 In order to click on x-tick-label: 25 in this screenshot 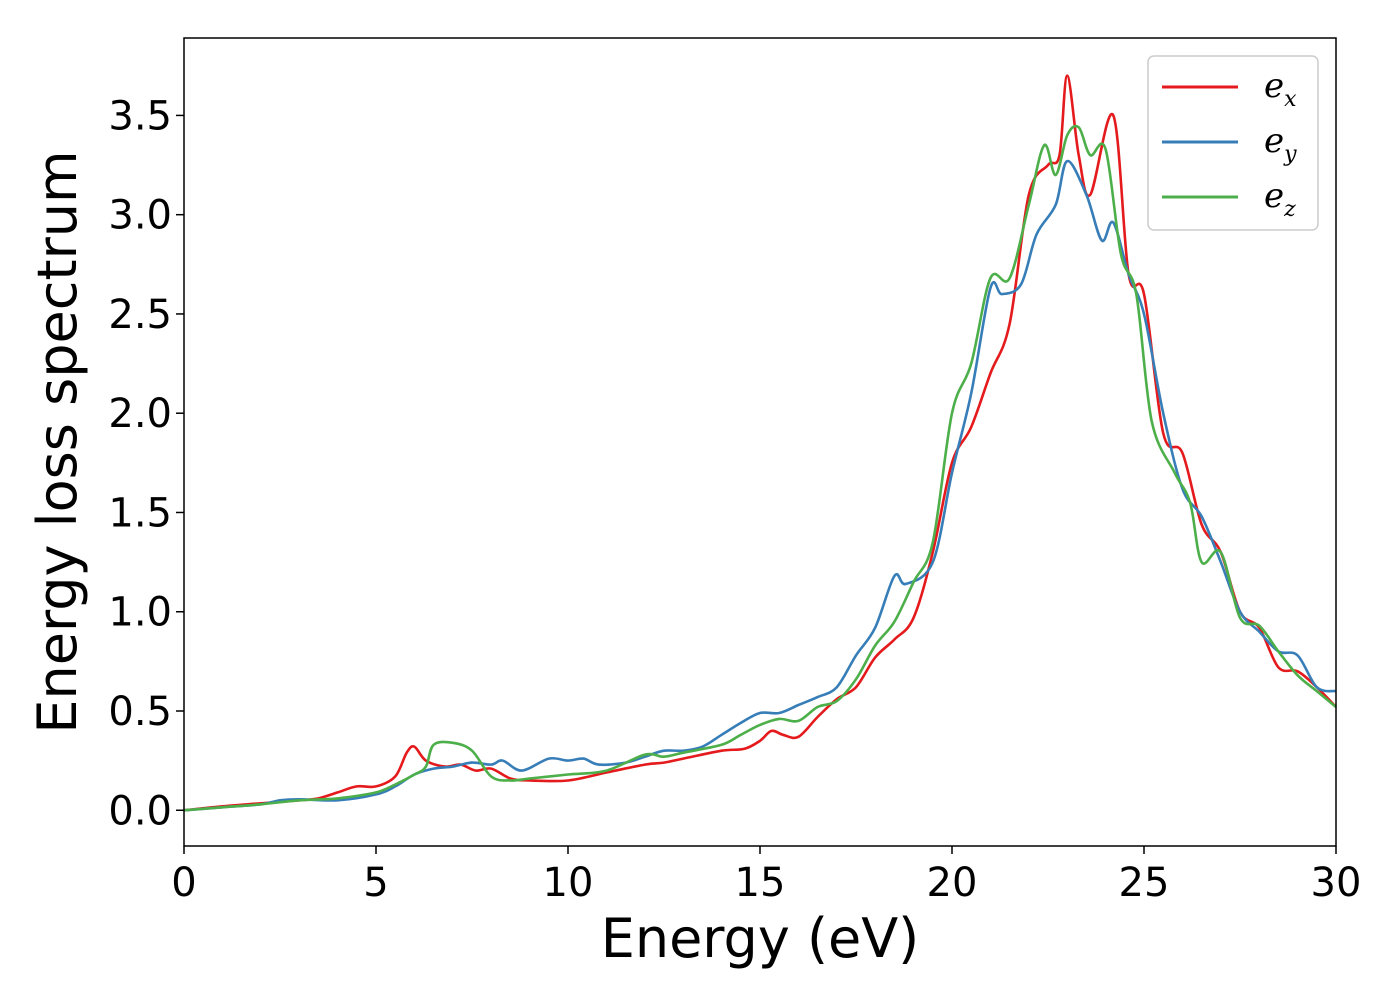, I will do `click(1144, 883)`.